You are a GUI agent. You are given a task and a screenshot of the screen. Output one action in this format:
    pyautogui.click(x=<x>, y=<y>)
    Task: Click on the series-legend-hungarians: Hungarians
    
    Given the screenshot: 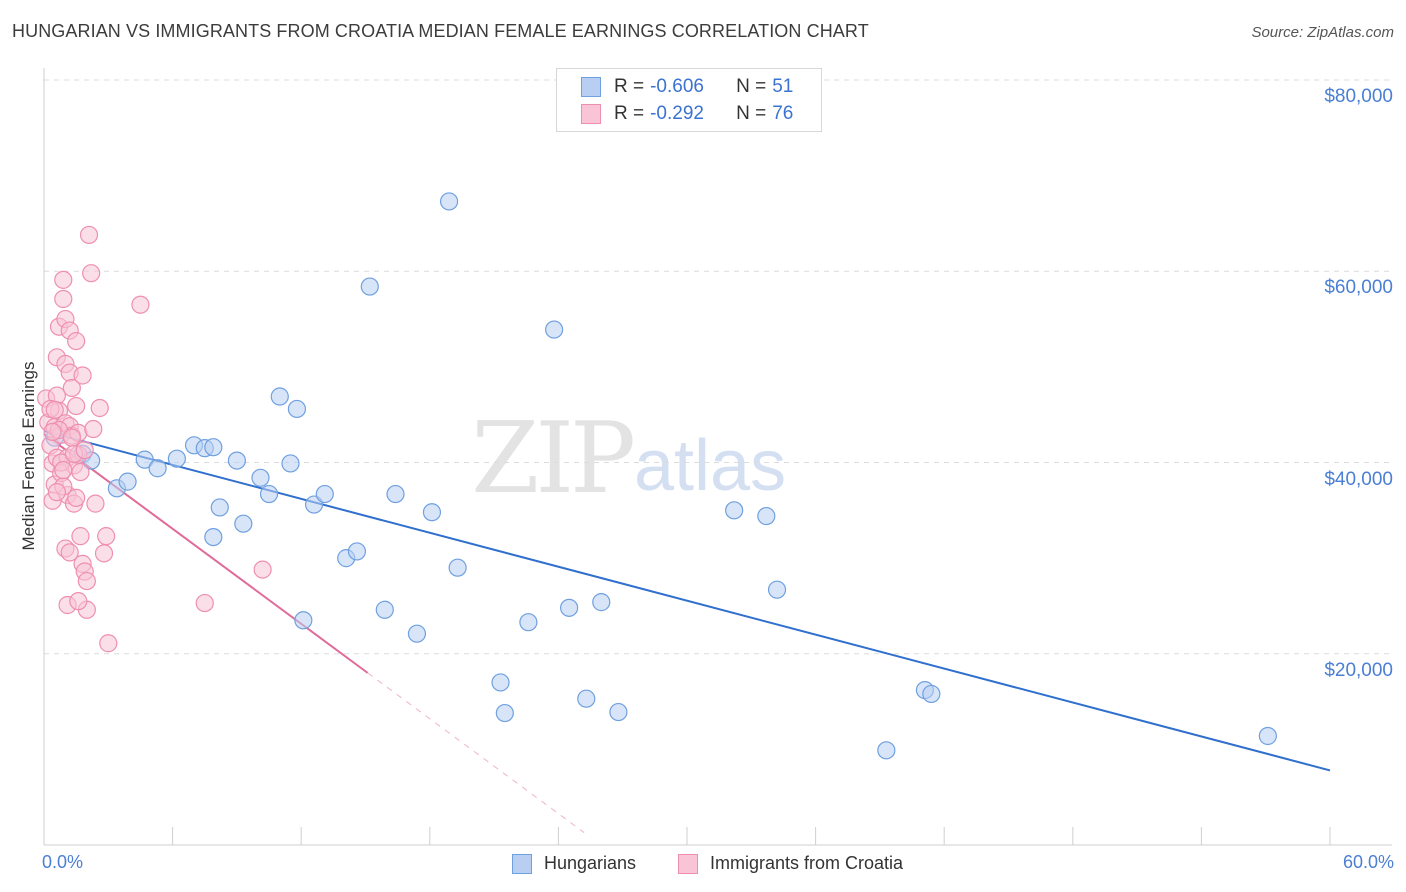 What is the action you would take?
    pyautogui.click(x=574, y=863)
    